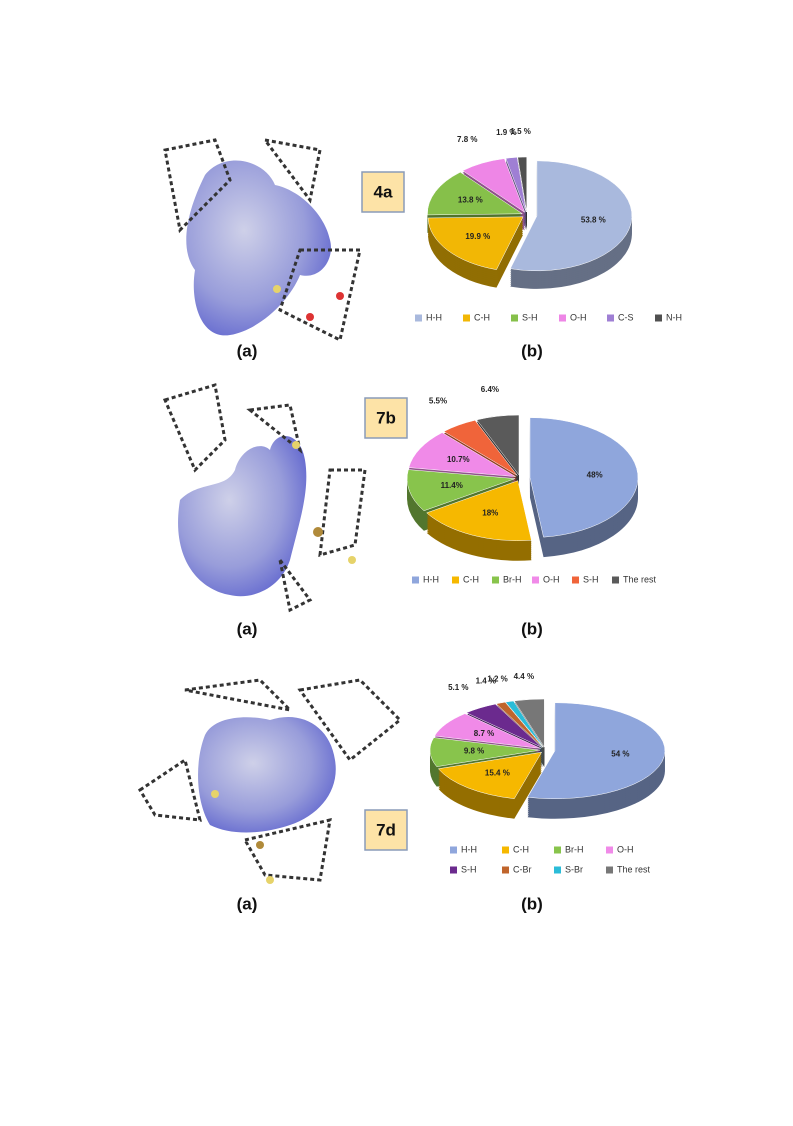 The image size is (793, 1126). Describe the element at coordinates (264, 498) in the screenshot. I see `molecule-7b` at that location.